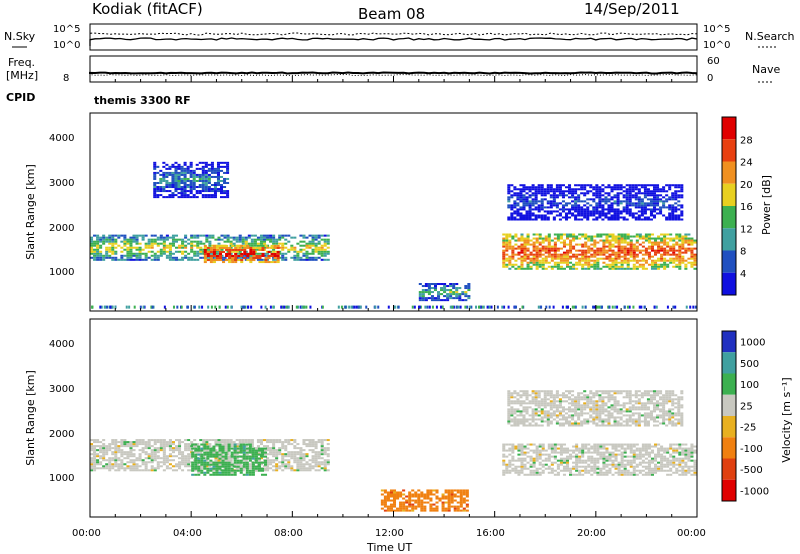 The image size is (800, 554). What do you see at coordinates (729, 206) in the screenshot?
I see `power-colorbar-frame` at bounding box center [729, 206].